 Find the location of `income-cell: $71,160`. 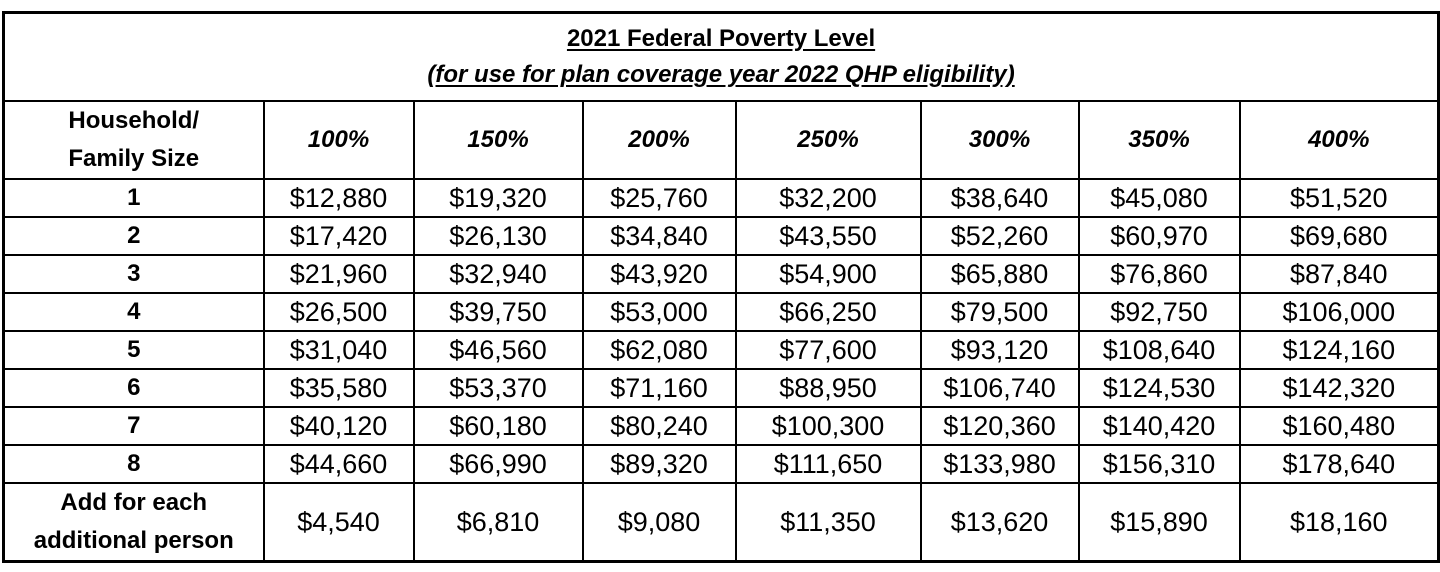

income-cell: $71,160 is located at coordinates (659, 388).